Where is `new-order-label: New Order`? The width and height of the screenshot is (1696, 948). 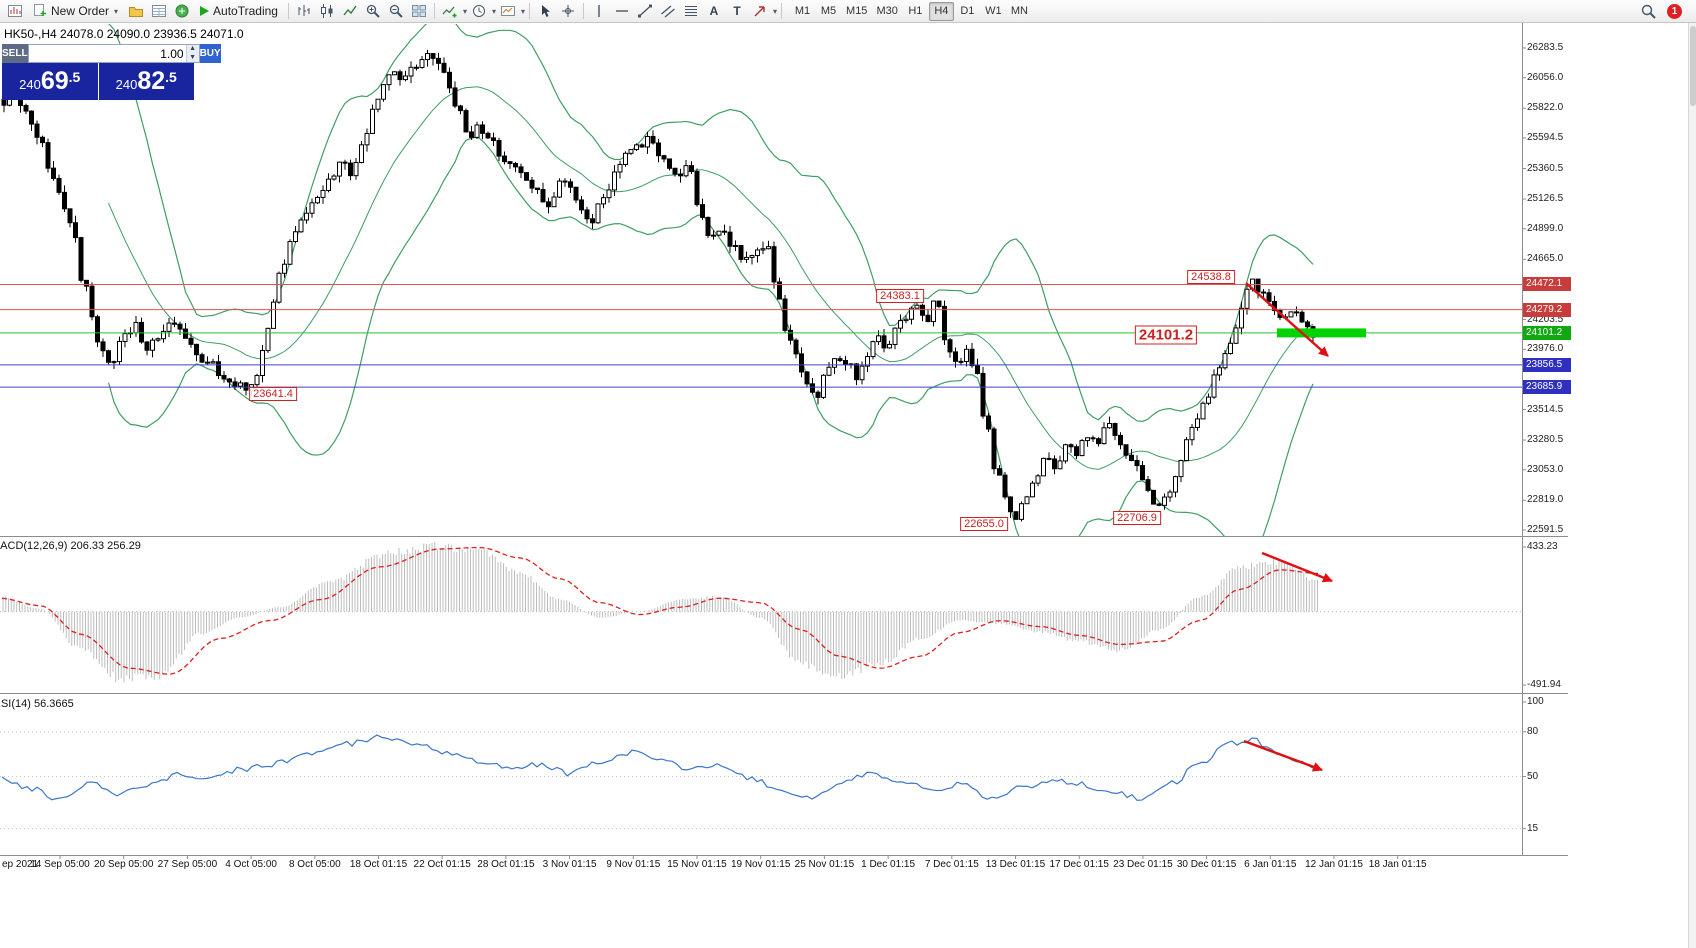 new-order-label: New Order is located at coordinates (80, 11).